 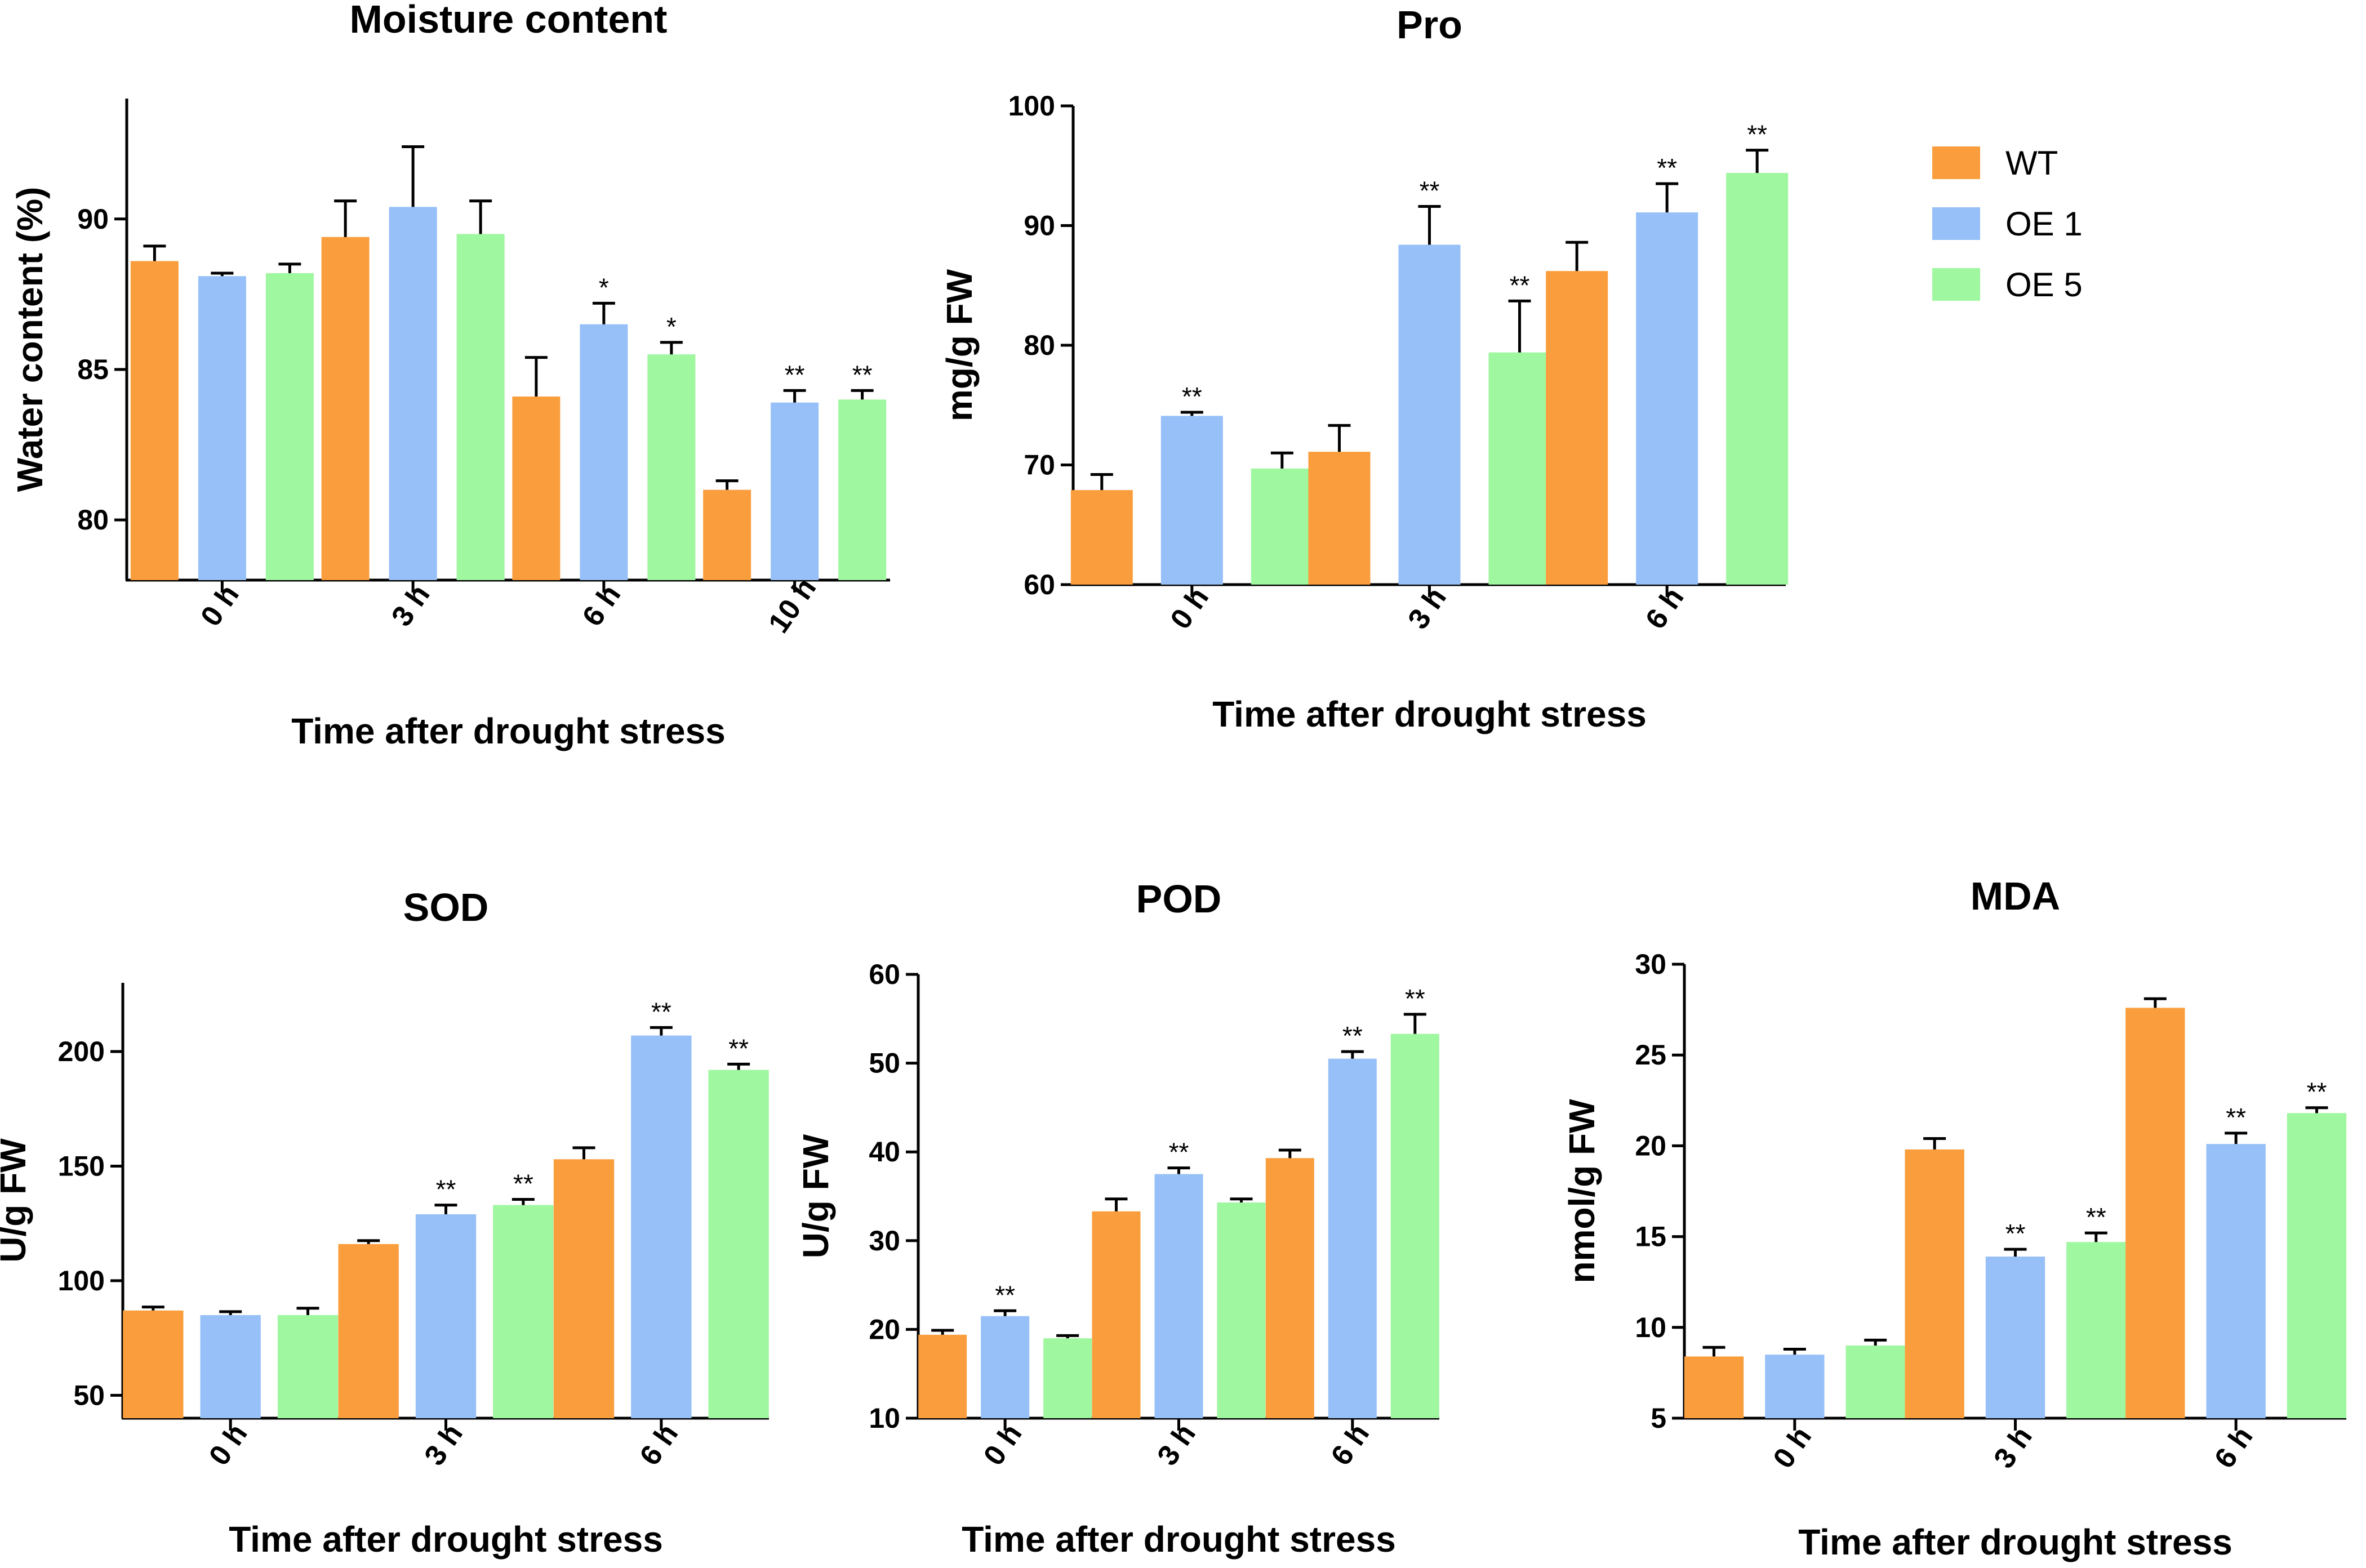 I want to click on chart-title: MDA, so click(x=2015, y=896).